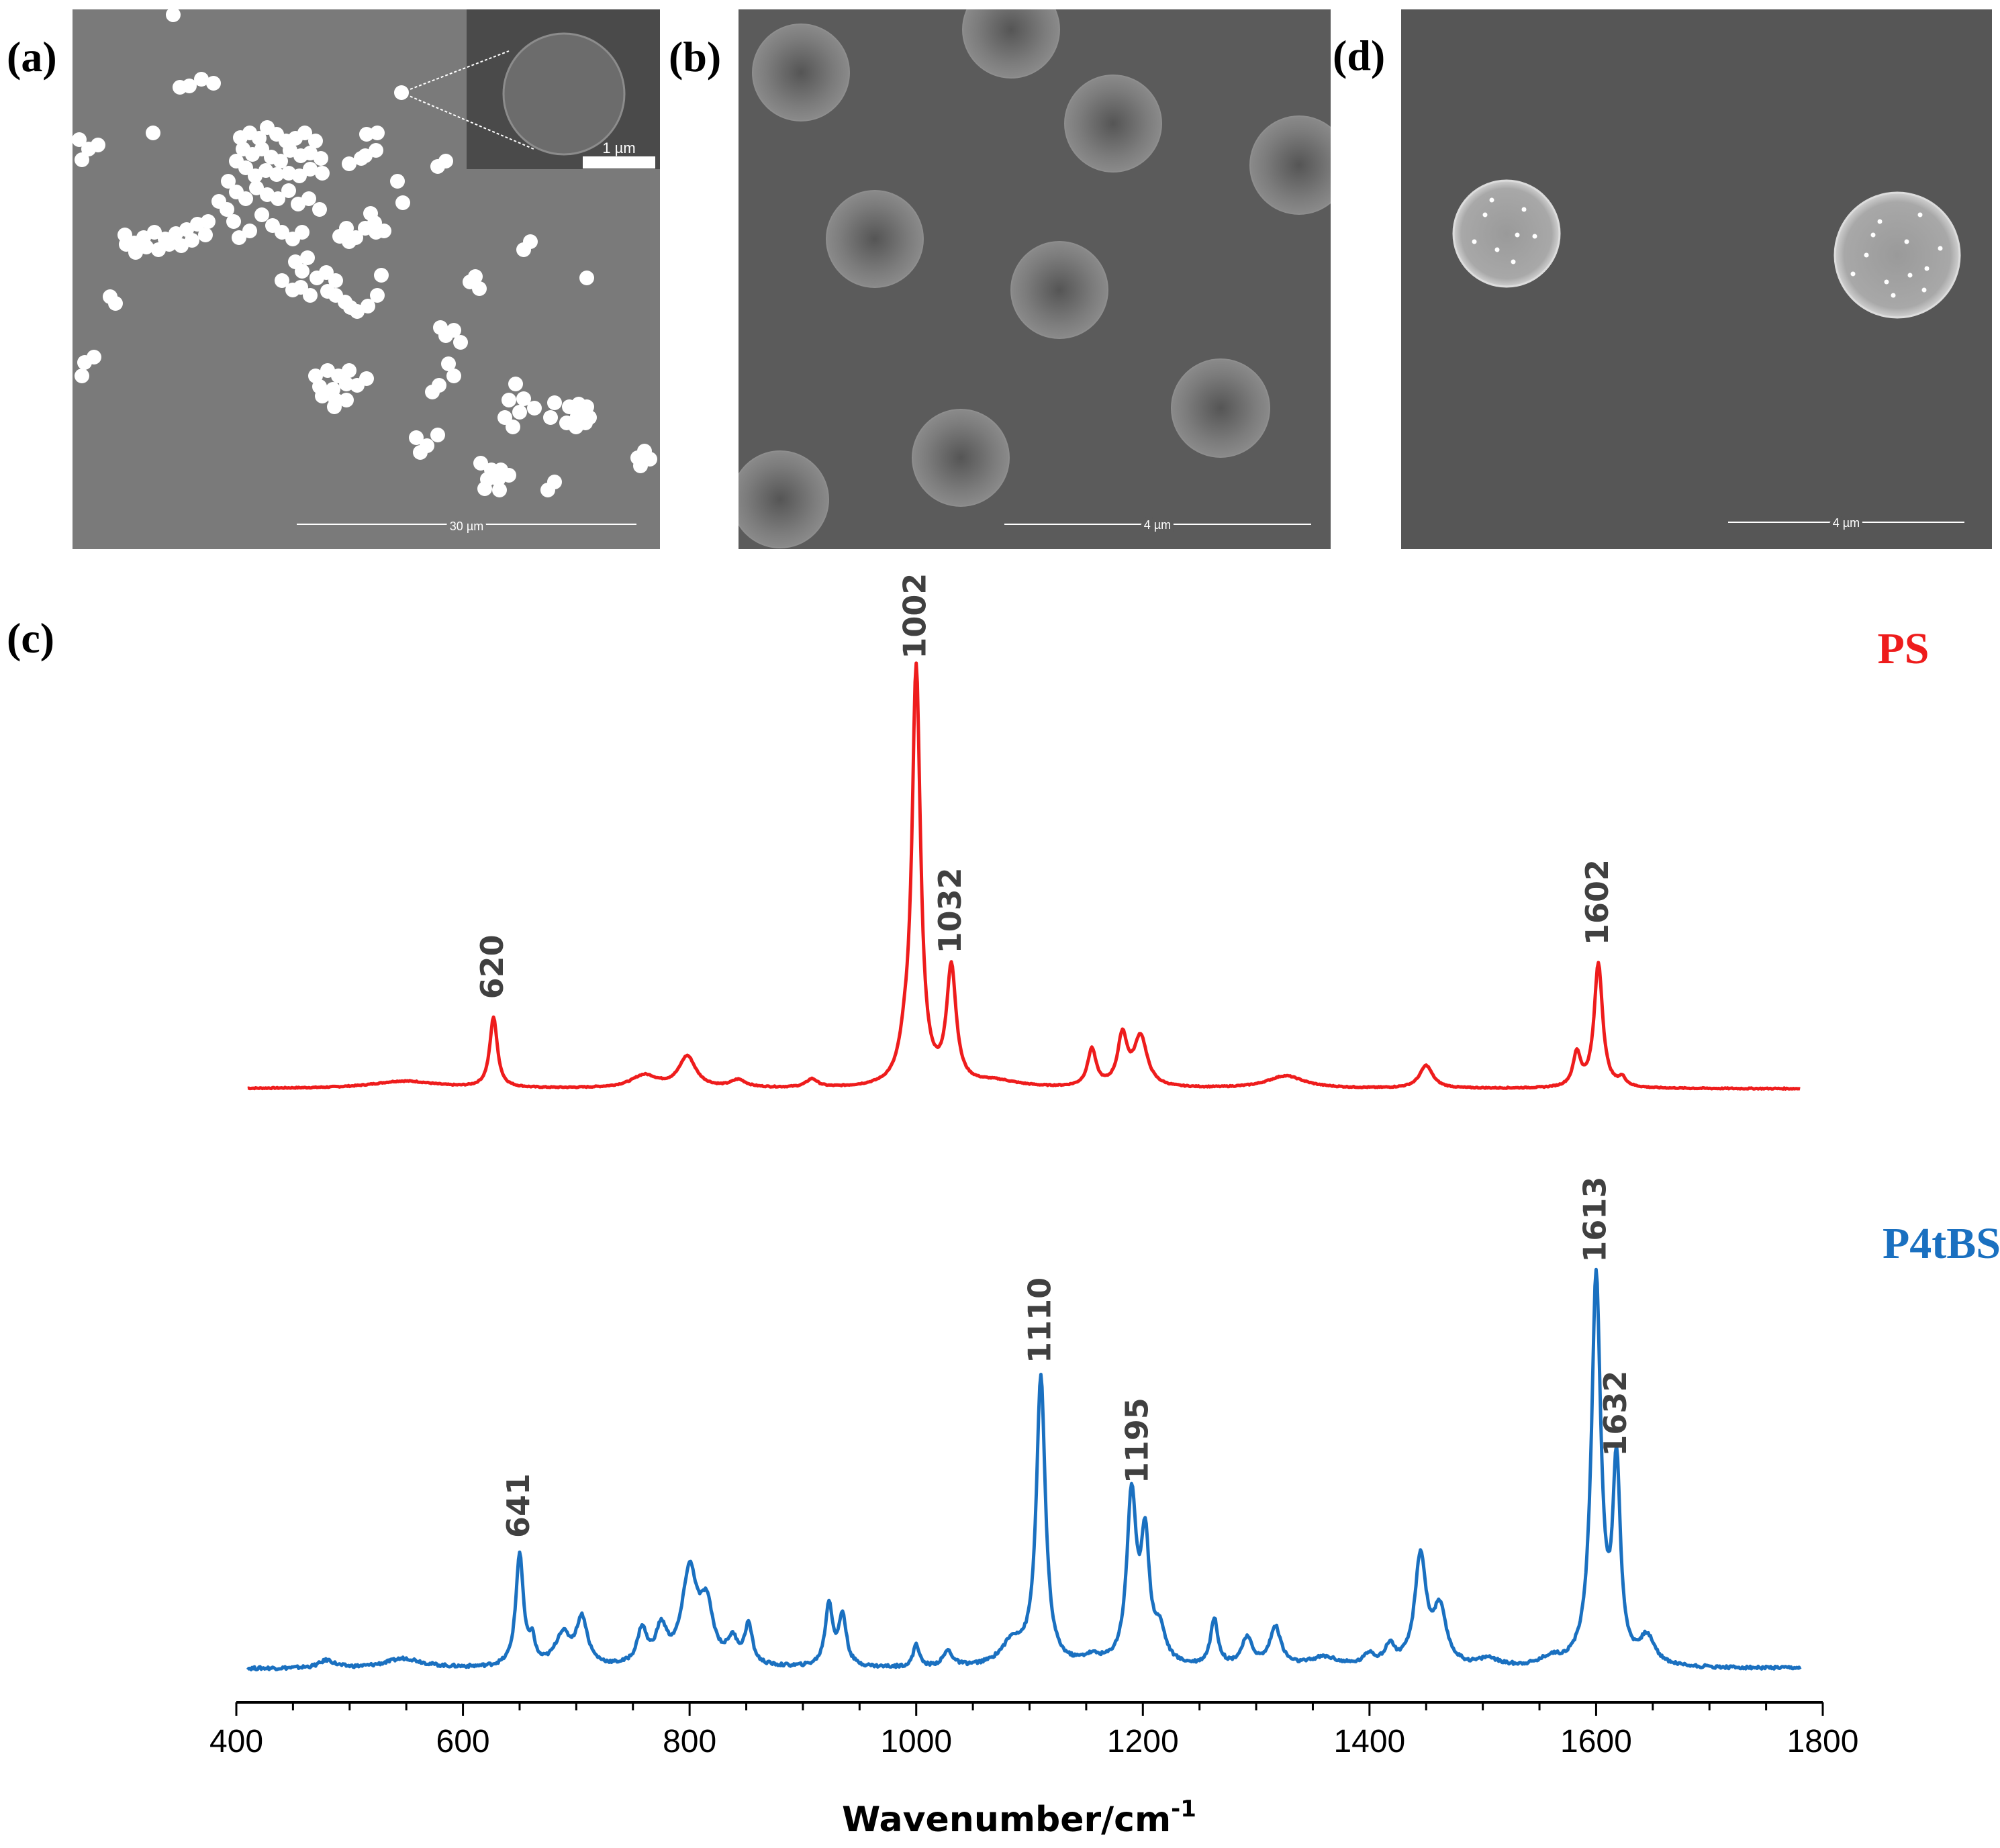 The width and height of the screenshot is (2000, 1848). Describe the element at coordinates (1183, 1809) in the screenshot. I see `x-axis-title-superscript: -1` at that location.